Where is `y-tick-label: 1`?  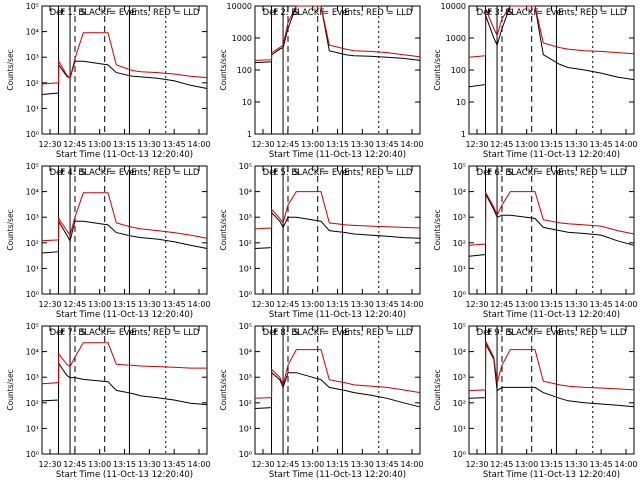
y-tick-label: 1 is located at coordinates (463, 134).